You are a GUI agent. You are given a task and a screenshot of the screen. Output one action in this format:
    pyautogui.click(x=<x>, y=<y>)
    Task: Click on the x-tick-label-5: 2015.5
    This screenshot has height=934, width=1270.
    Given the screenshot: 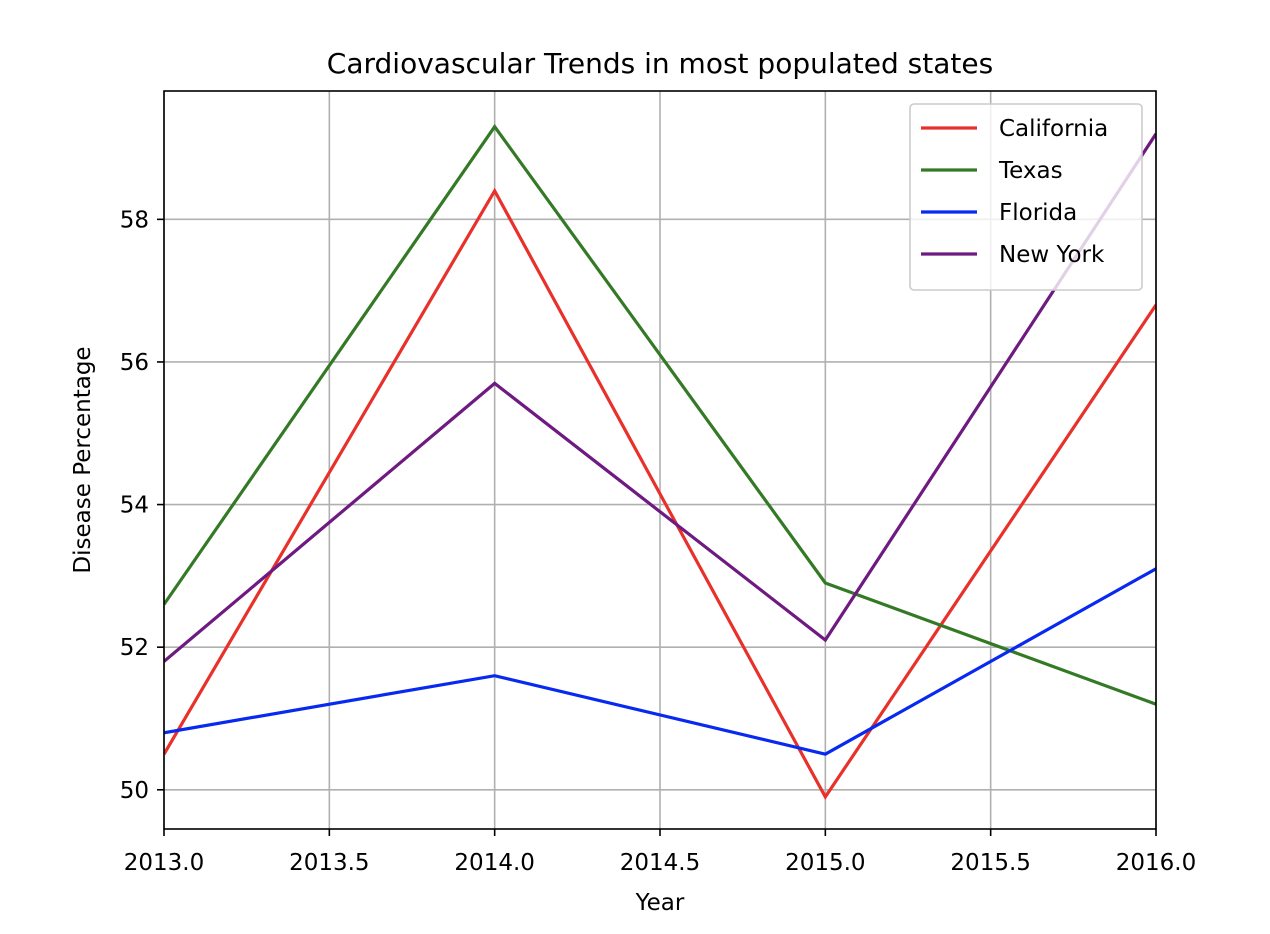 What is the action you would take?
    pyautogui.click(x=990, y=863)
    